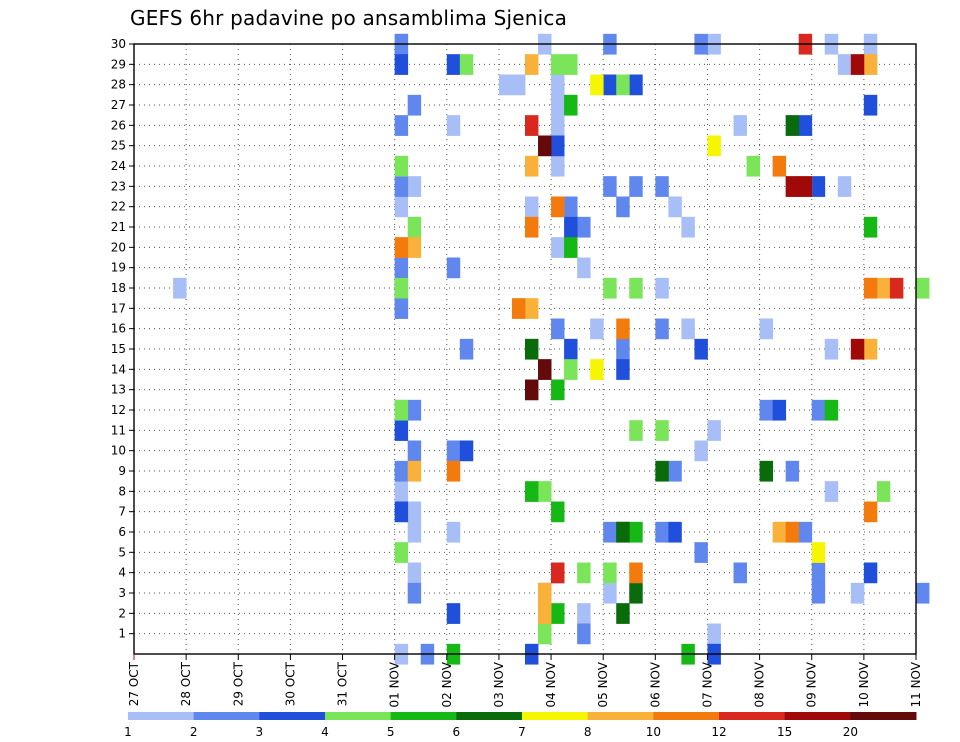 The image size is (960, 742). Describe the element at coordinates (186, 683) in the screenshot. I see `x-tick-label: 28 OCT` at that location.